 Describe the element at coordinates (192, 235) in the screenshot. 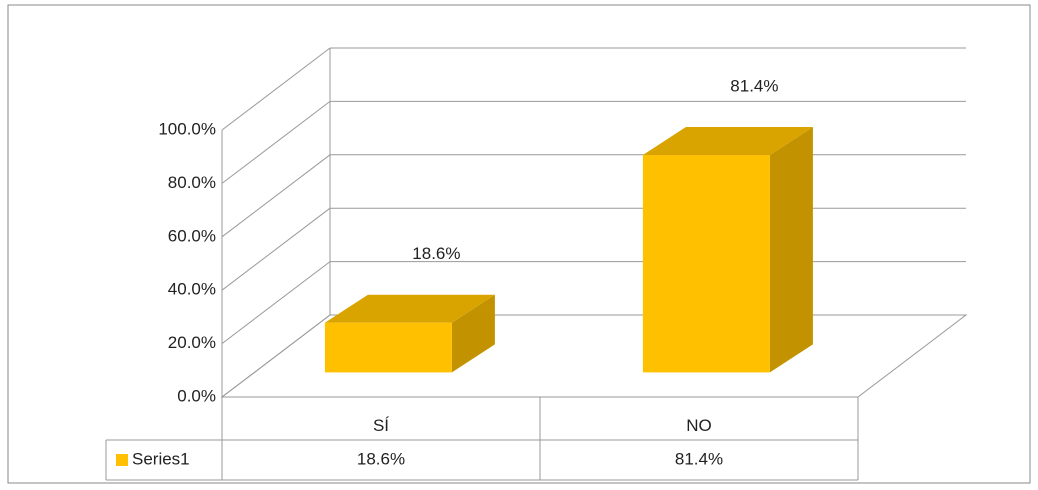

I see `y-tick-label: 60.0%` at that location.